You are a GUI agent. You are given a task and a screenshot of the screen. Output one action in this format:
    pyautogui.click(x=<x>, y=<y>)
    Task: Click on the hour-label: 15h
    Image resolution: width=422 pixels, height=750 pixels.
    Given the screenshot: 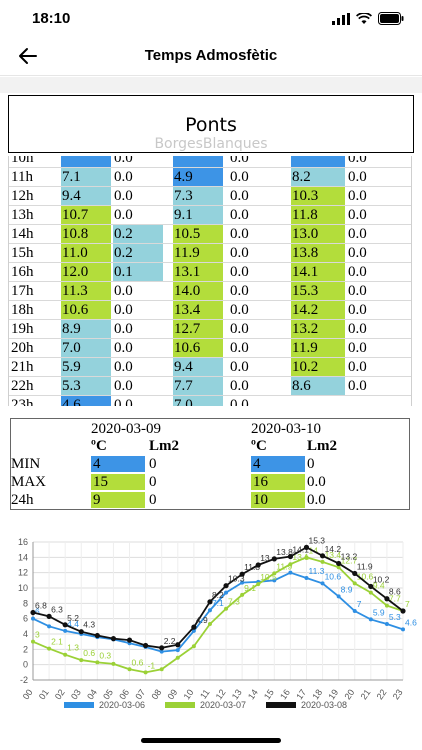 What is the action you would take?
    pyautogui.click(x=22, y=253)
    